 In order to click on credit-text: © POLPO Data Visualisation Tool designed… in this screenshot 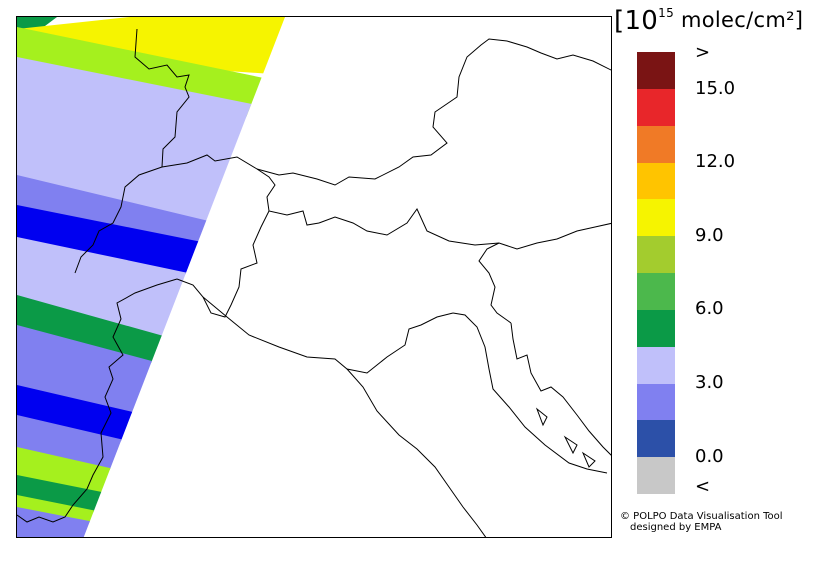, I will do `click(701, 522)`.